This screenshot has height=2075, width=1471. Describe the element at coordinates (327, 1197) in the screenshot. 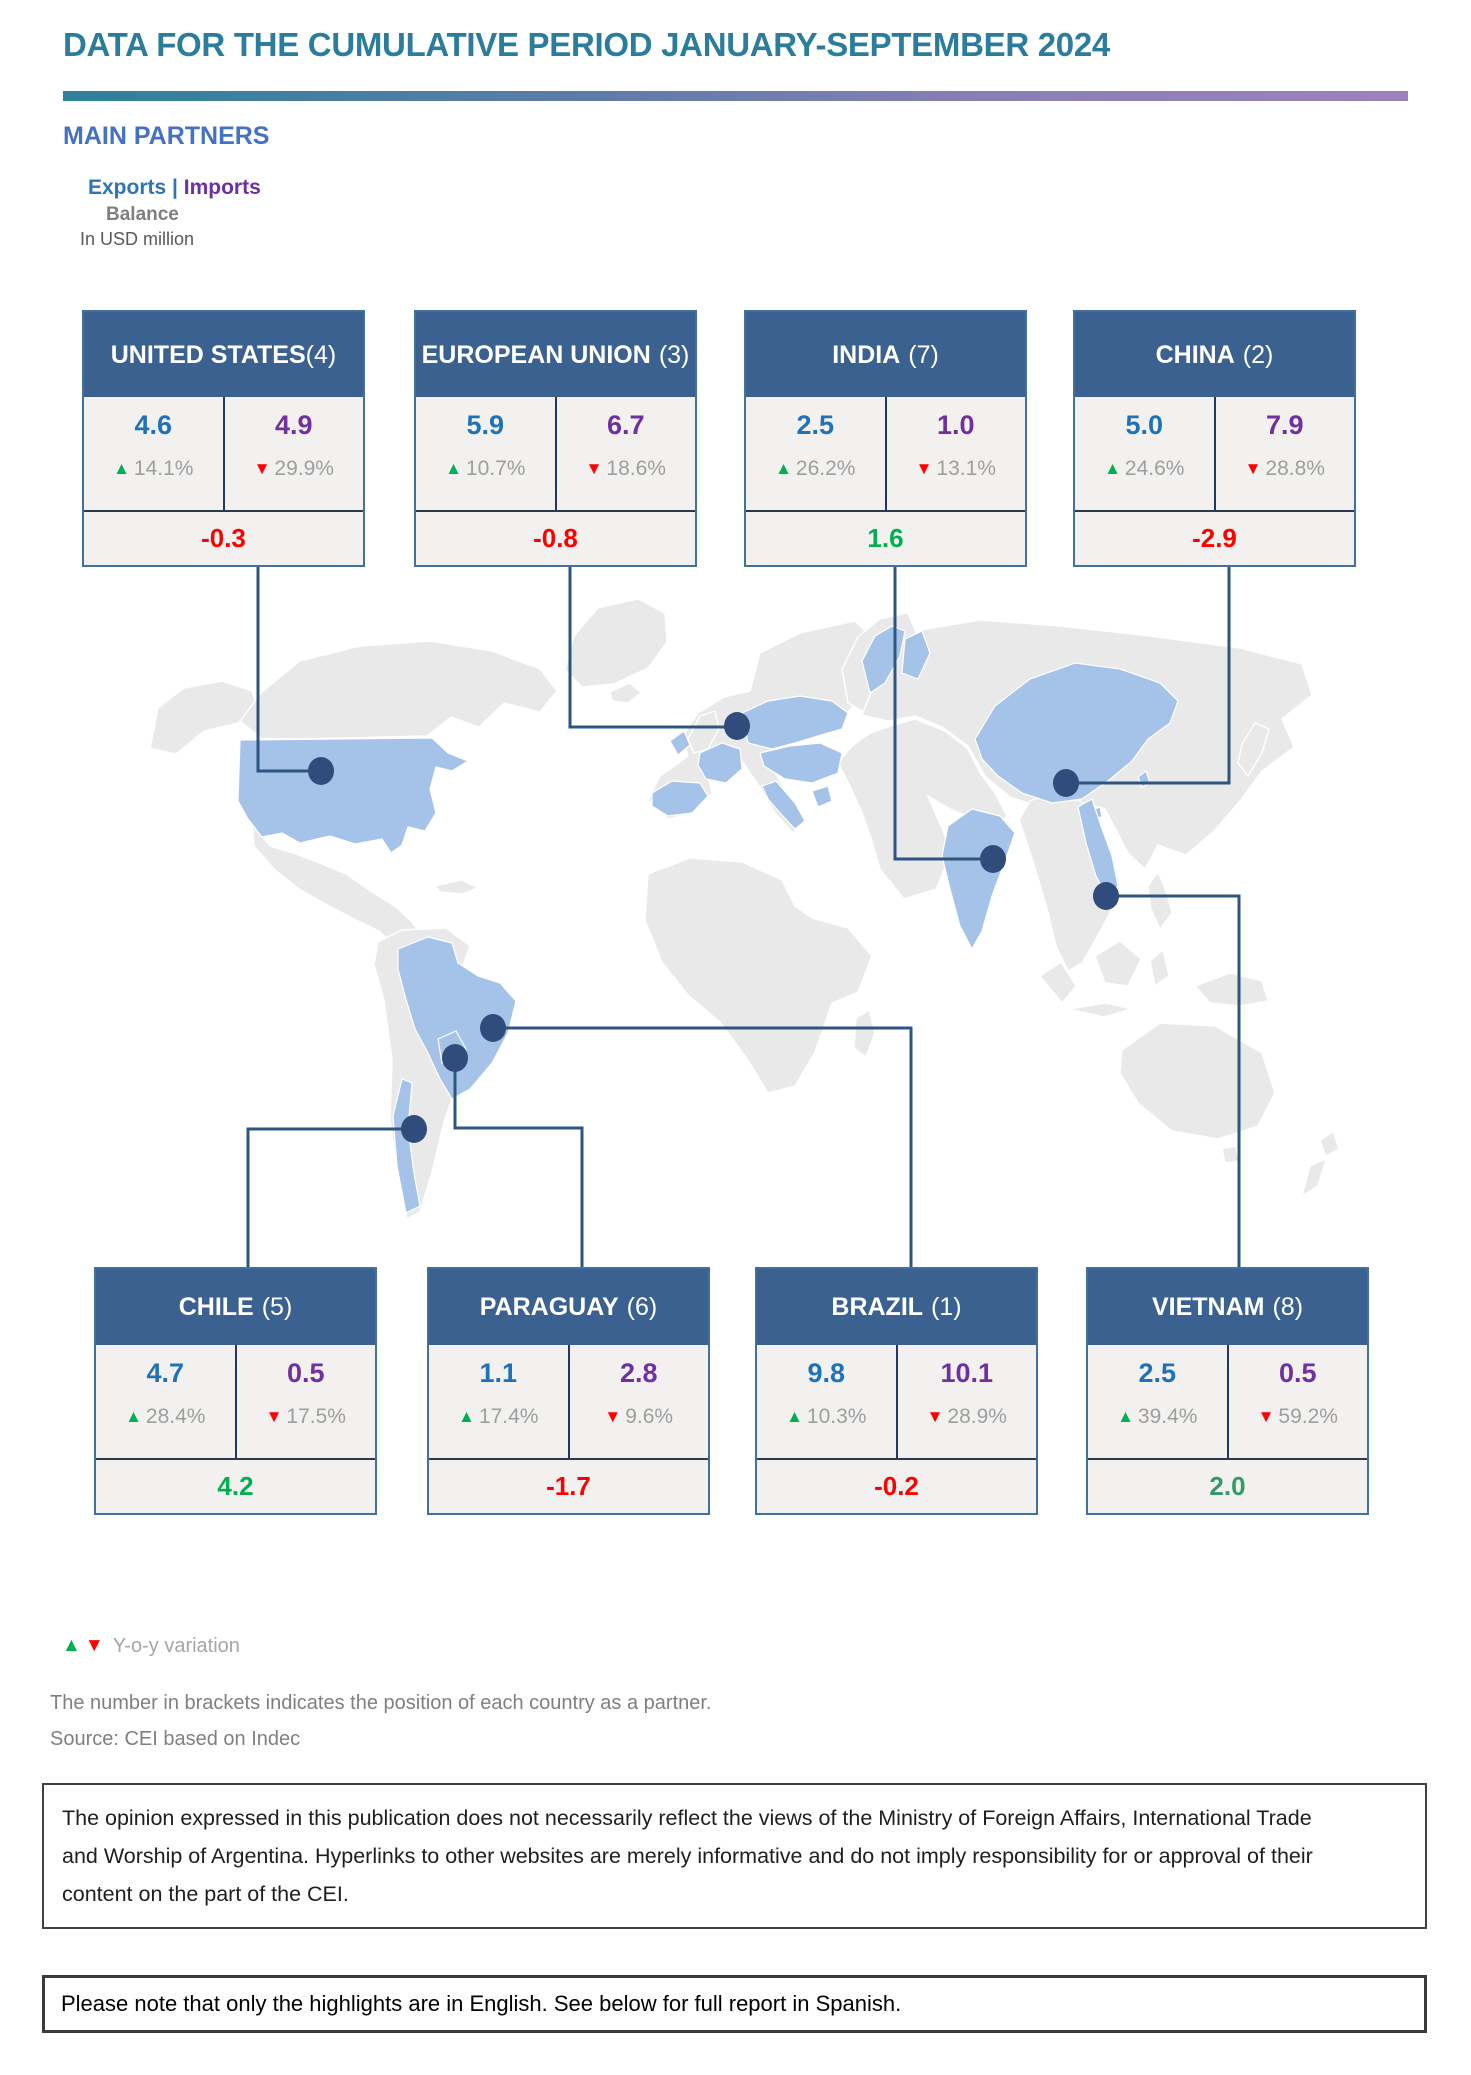

I see `connector-chile` at that location.